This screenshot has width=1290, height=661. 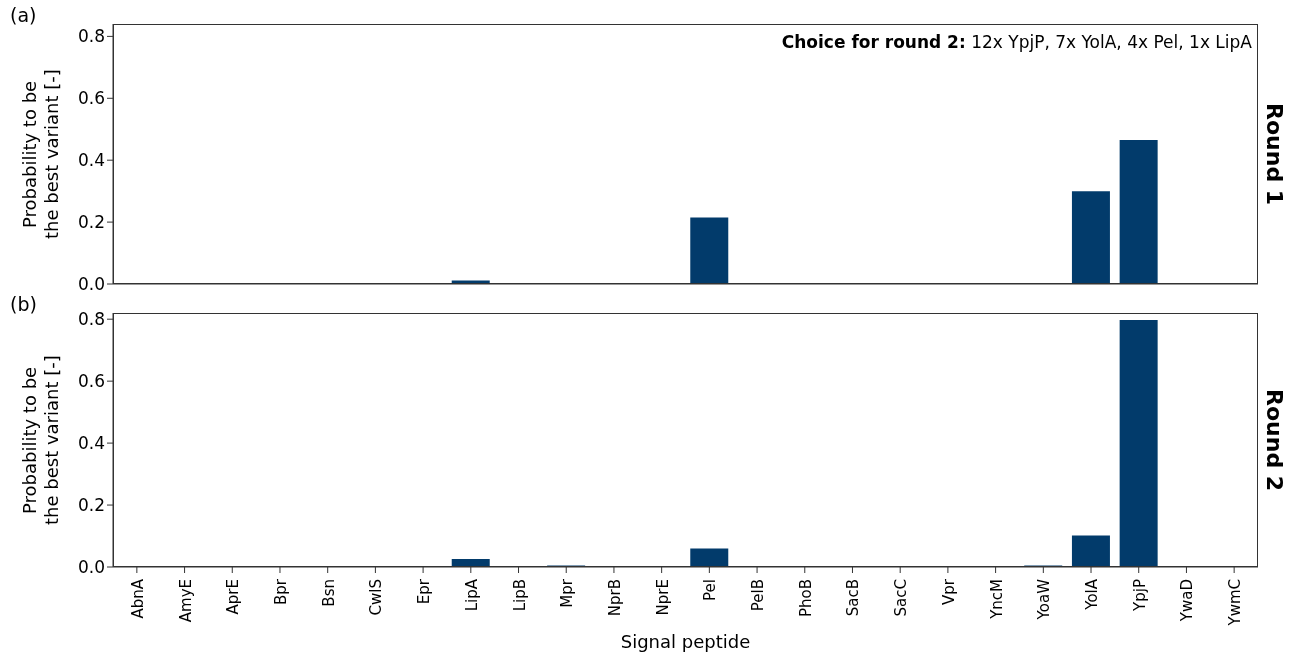 I want to click on text: (b), so click(x=23, y=304).